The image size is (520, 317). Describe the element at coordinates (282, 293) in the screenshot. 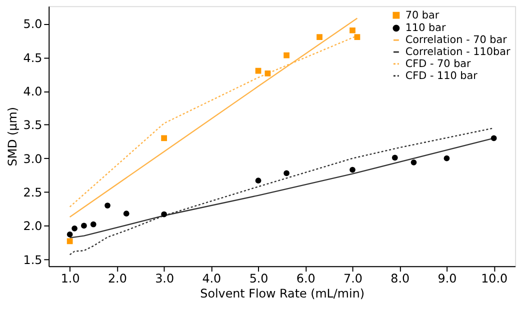

I see `x-axis-title: Solvent Flow Rate (mL/min)` at that location.